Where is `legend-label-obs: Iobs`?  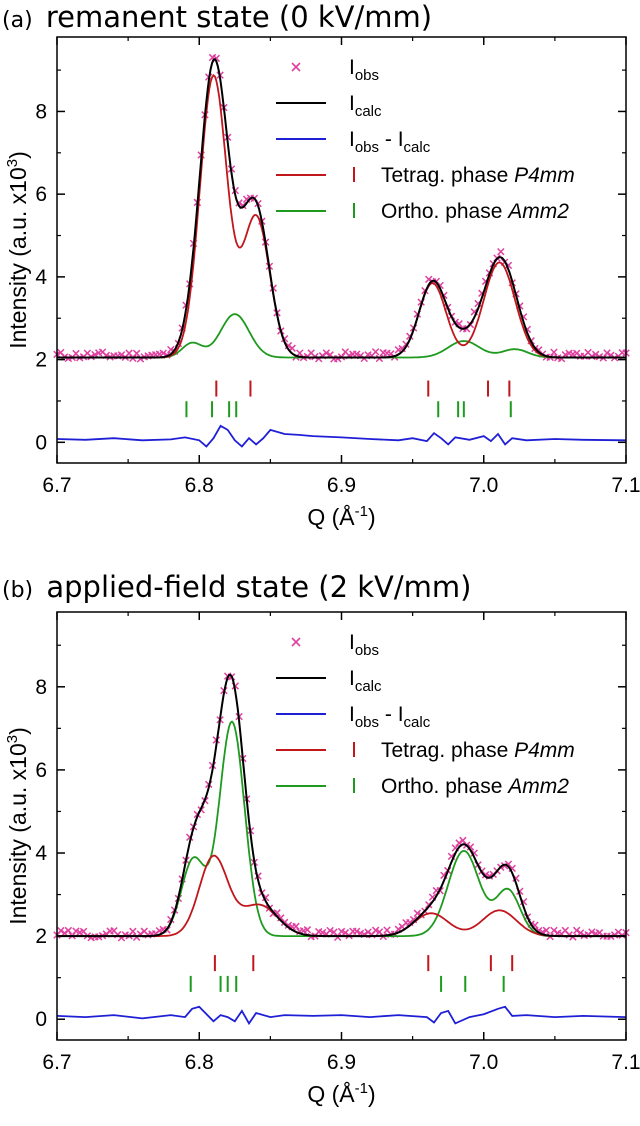 legend-label-obs: Iobs is located at coordinates (364, 645).